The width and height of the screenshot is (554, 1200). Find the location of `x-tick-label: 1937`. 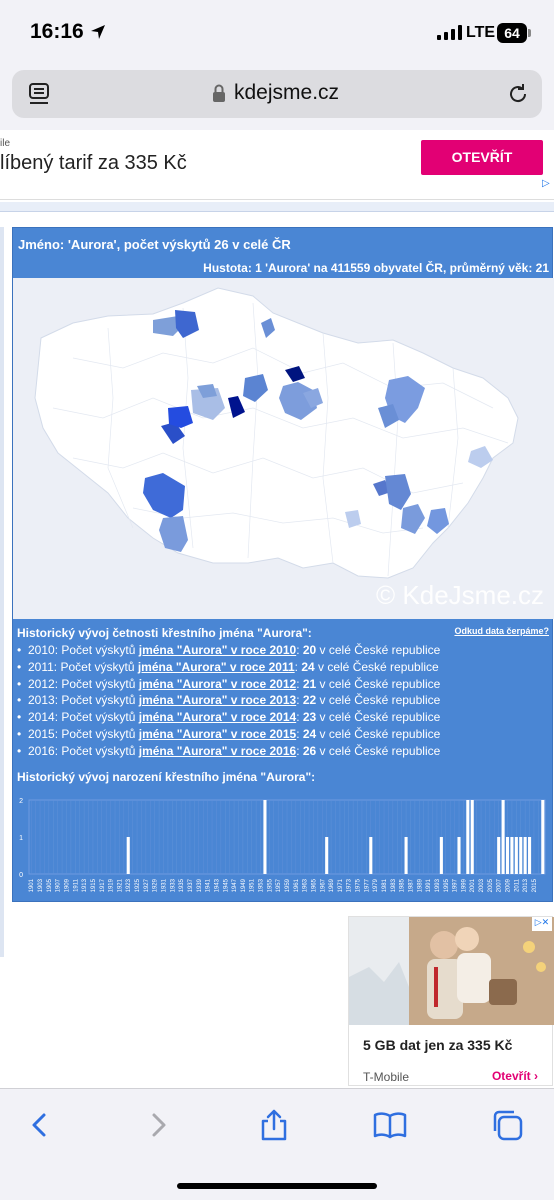

x-tick-label: 1937 is located at coordinates (191, 885).